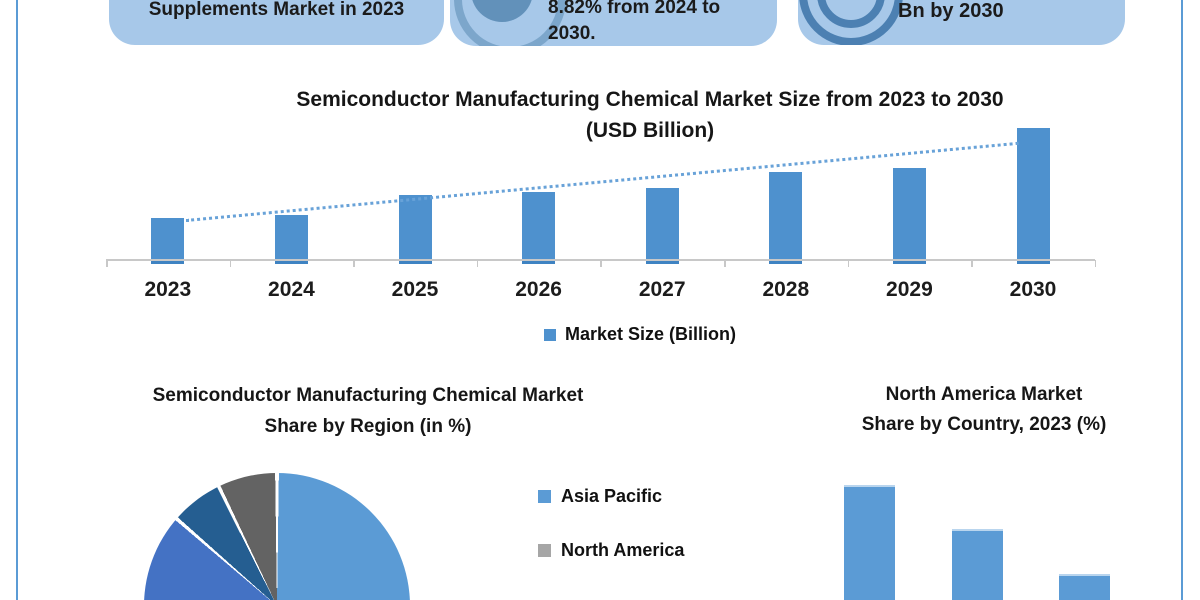  Describe the element at coordinates (538, 289) in the screenshot. I see `x-label-2026: 2026` at that location.